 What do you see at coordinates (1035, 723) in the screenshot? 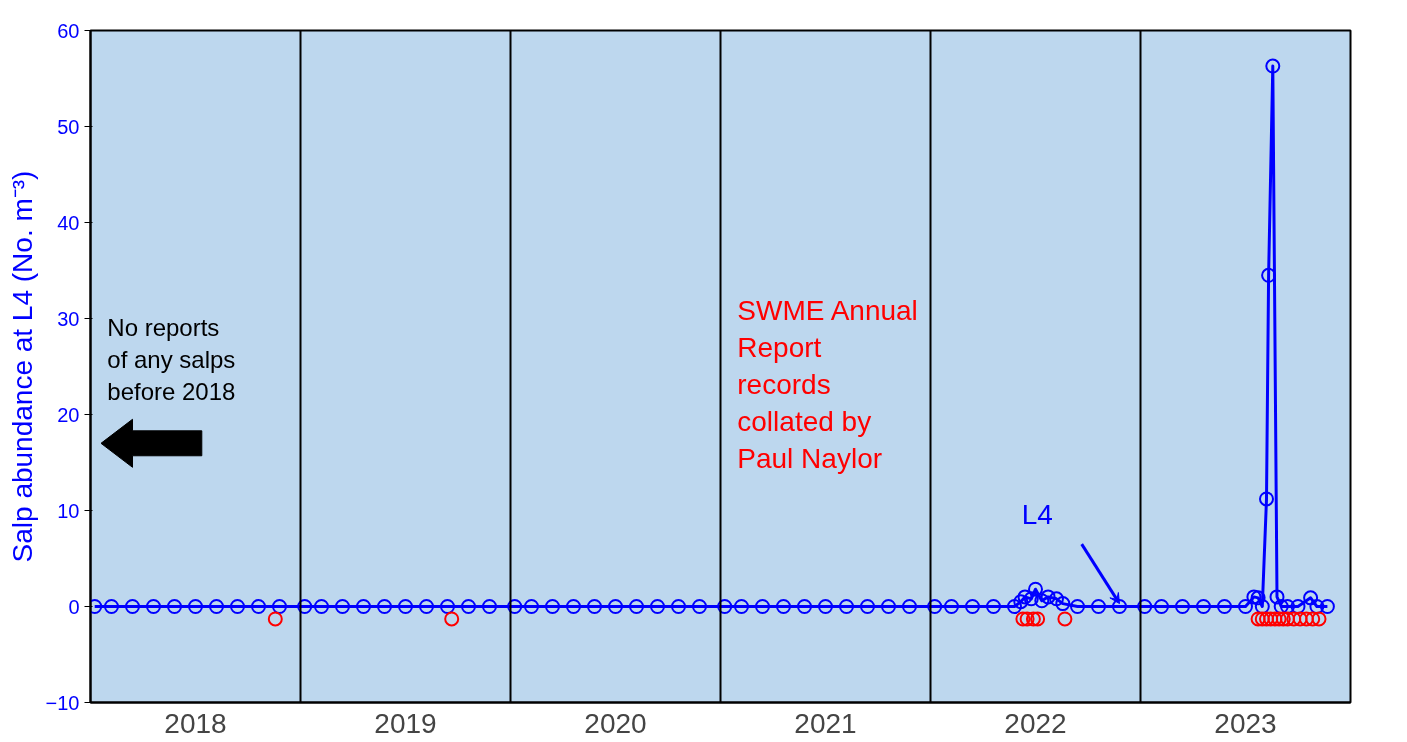
I see `x-tick-label: 2022` at bounding box center [1035, 723].